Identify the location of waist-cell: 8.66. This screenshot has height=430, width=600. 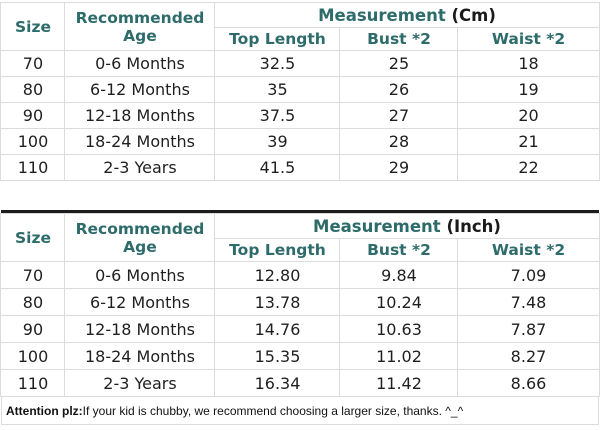
(528, 383).